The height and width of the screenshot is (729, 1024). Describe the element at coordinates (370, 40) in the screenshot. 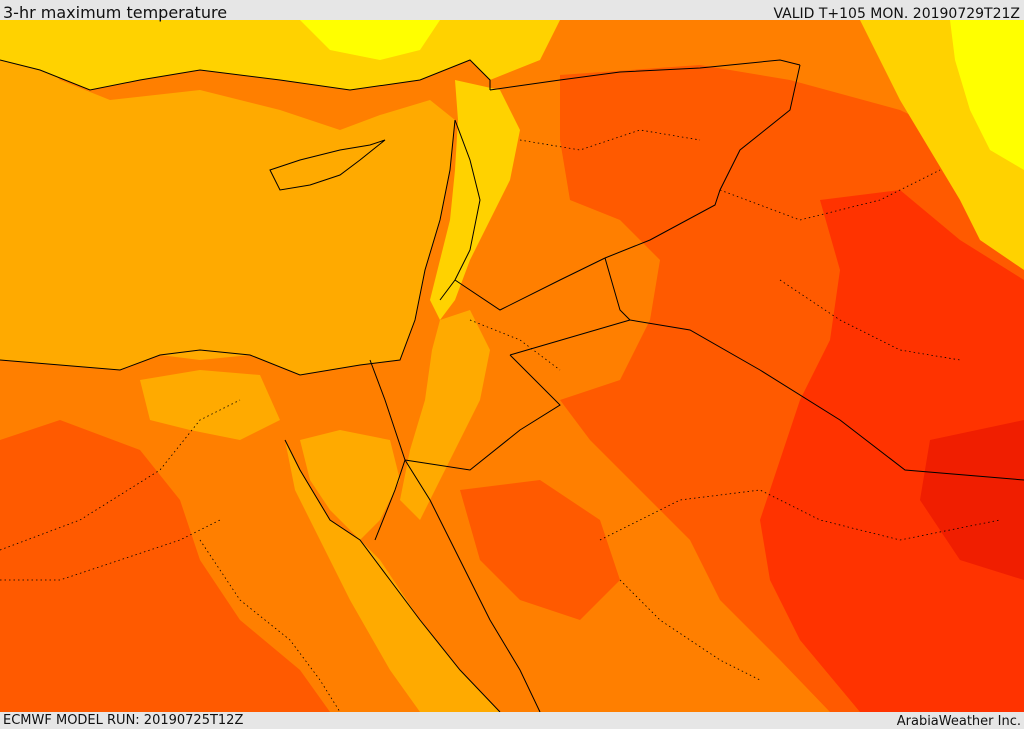

I see `cooler-zone-north` at that location.